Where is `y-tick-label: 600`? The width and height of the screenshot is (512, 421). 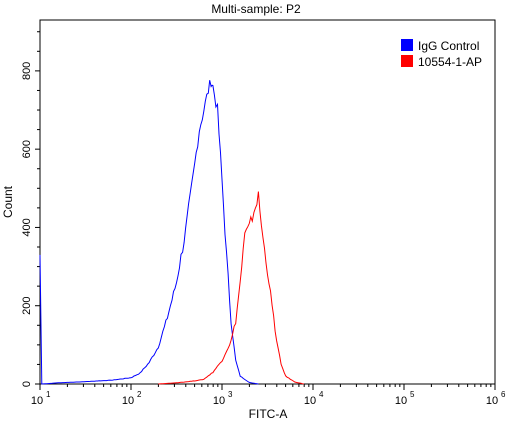 y-tick-label: 600 is located at coordinates (27, 149).